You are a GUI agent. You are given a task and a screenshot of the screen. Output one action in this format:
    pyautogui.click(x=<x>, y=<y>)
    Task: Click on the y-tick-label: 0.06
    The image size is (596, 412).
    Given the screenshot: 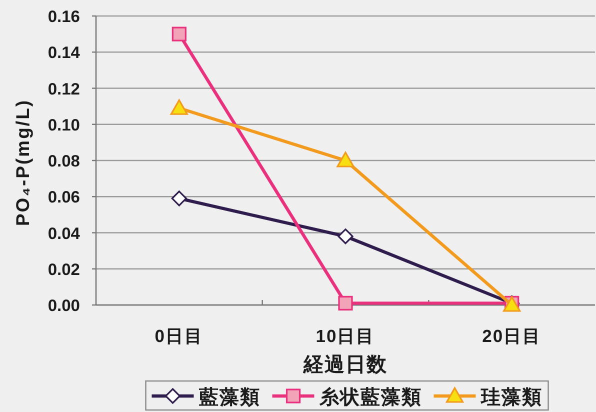 What is the action you would take?
    pyautogui.click(x=64, y=197)
    